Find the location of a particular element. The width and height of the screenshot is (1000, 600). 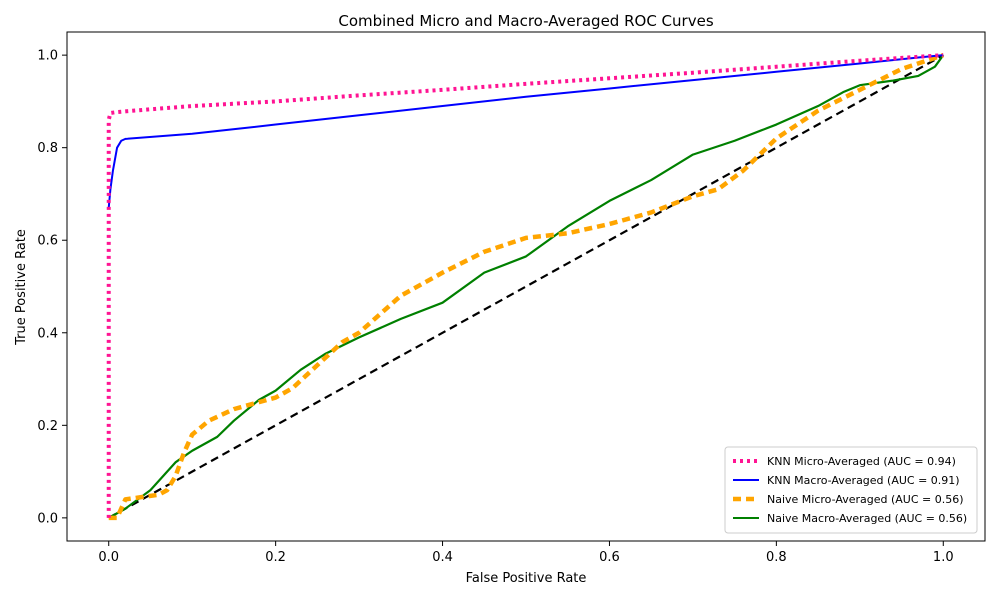

y-tick-label: 0.2 is located at coordinates (47, 426).